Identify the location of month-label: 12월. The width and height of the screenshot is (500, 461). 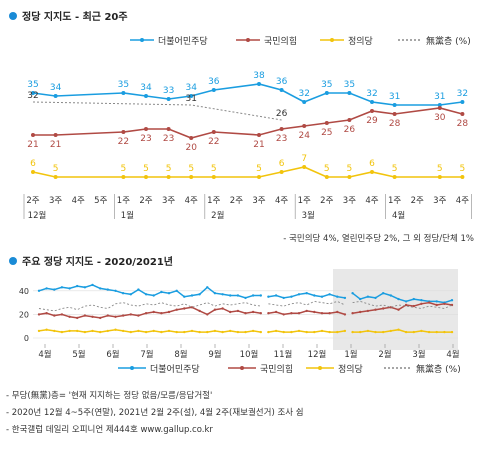
(37, 215).